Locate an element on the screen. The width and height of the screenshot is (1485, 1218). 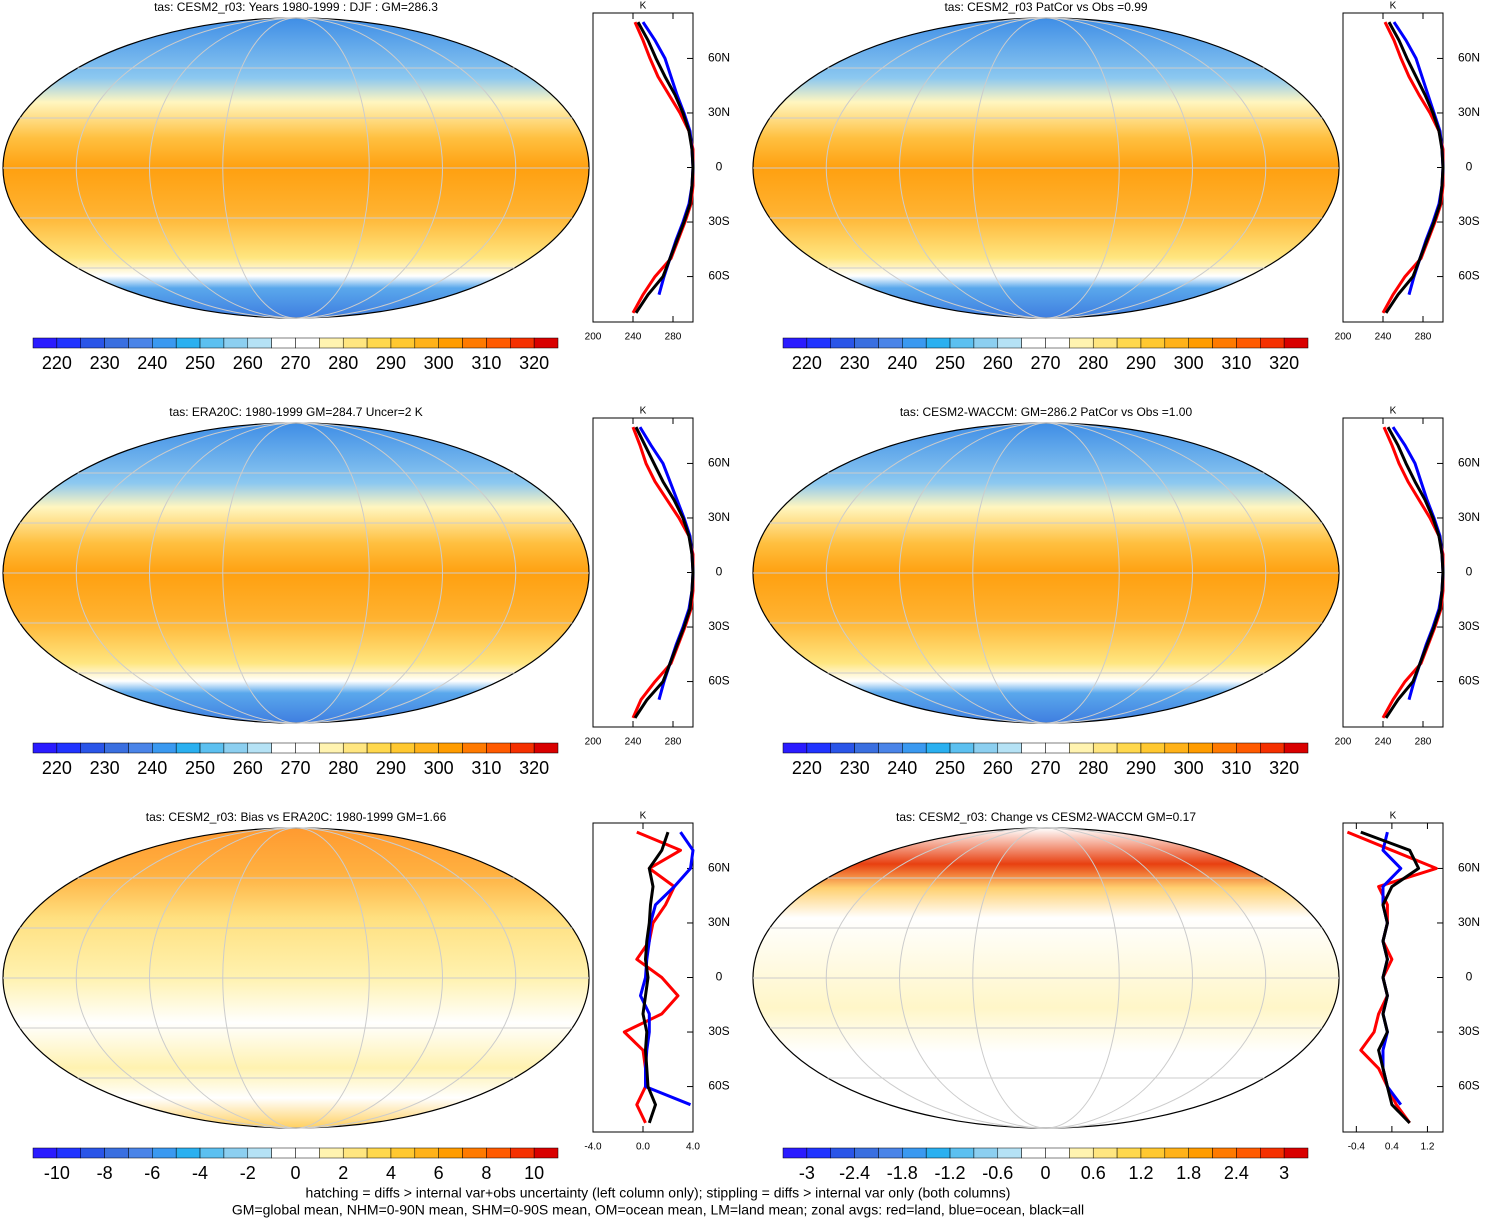
y-tick-label: 30S is located at coordinates (1468, 221).